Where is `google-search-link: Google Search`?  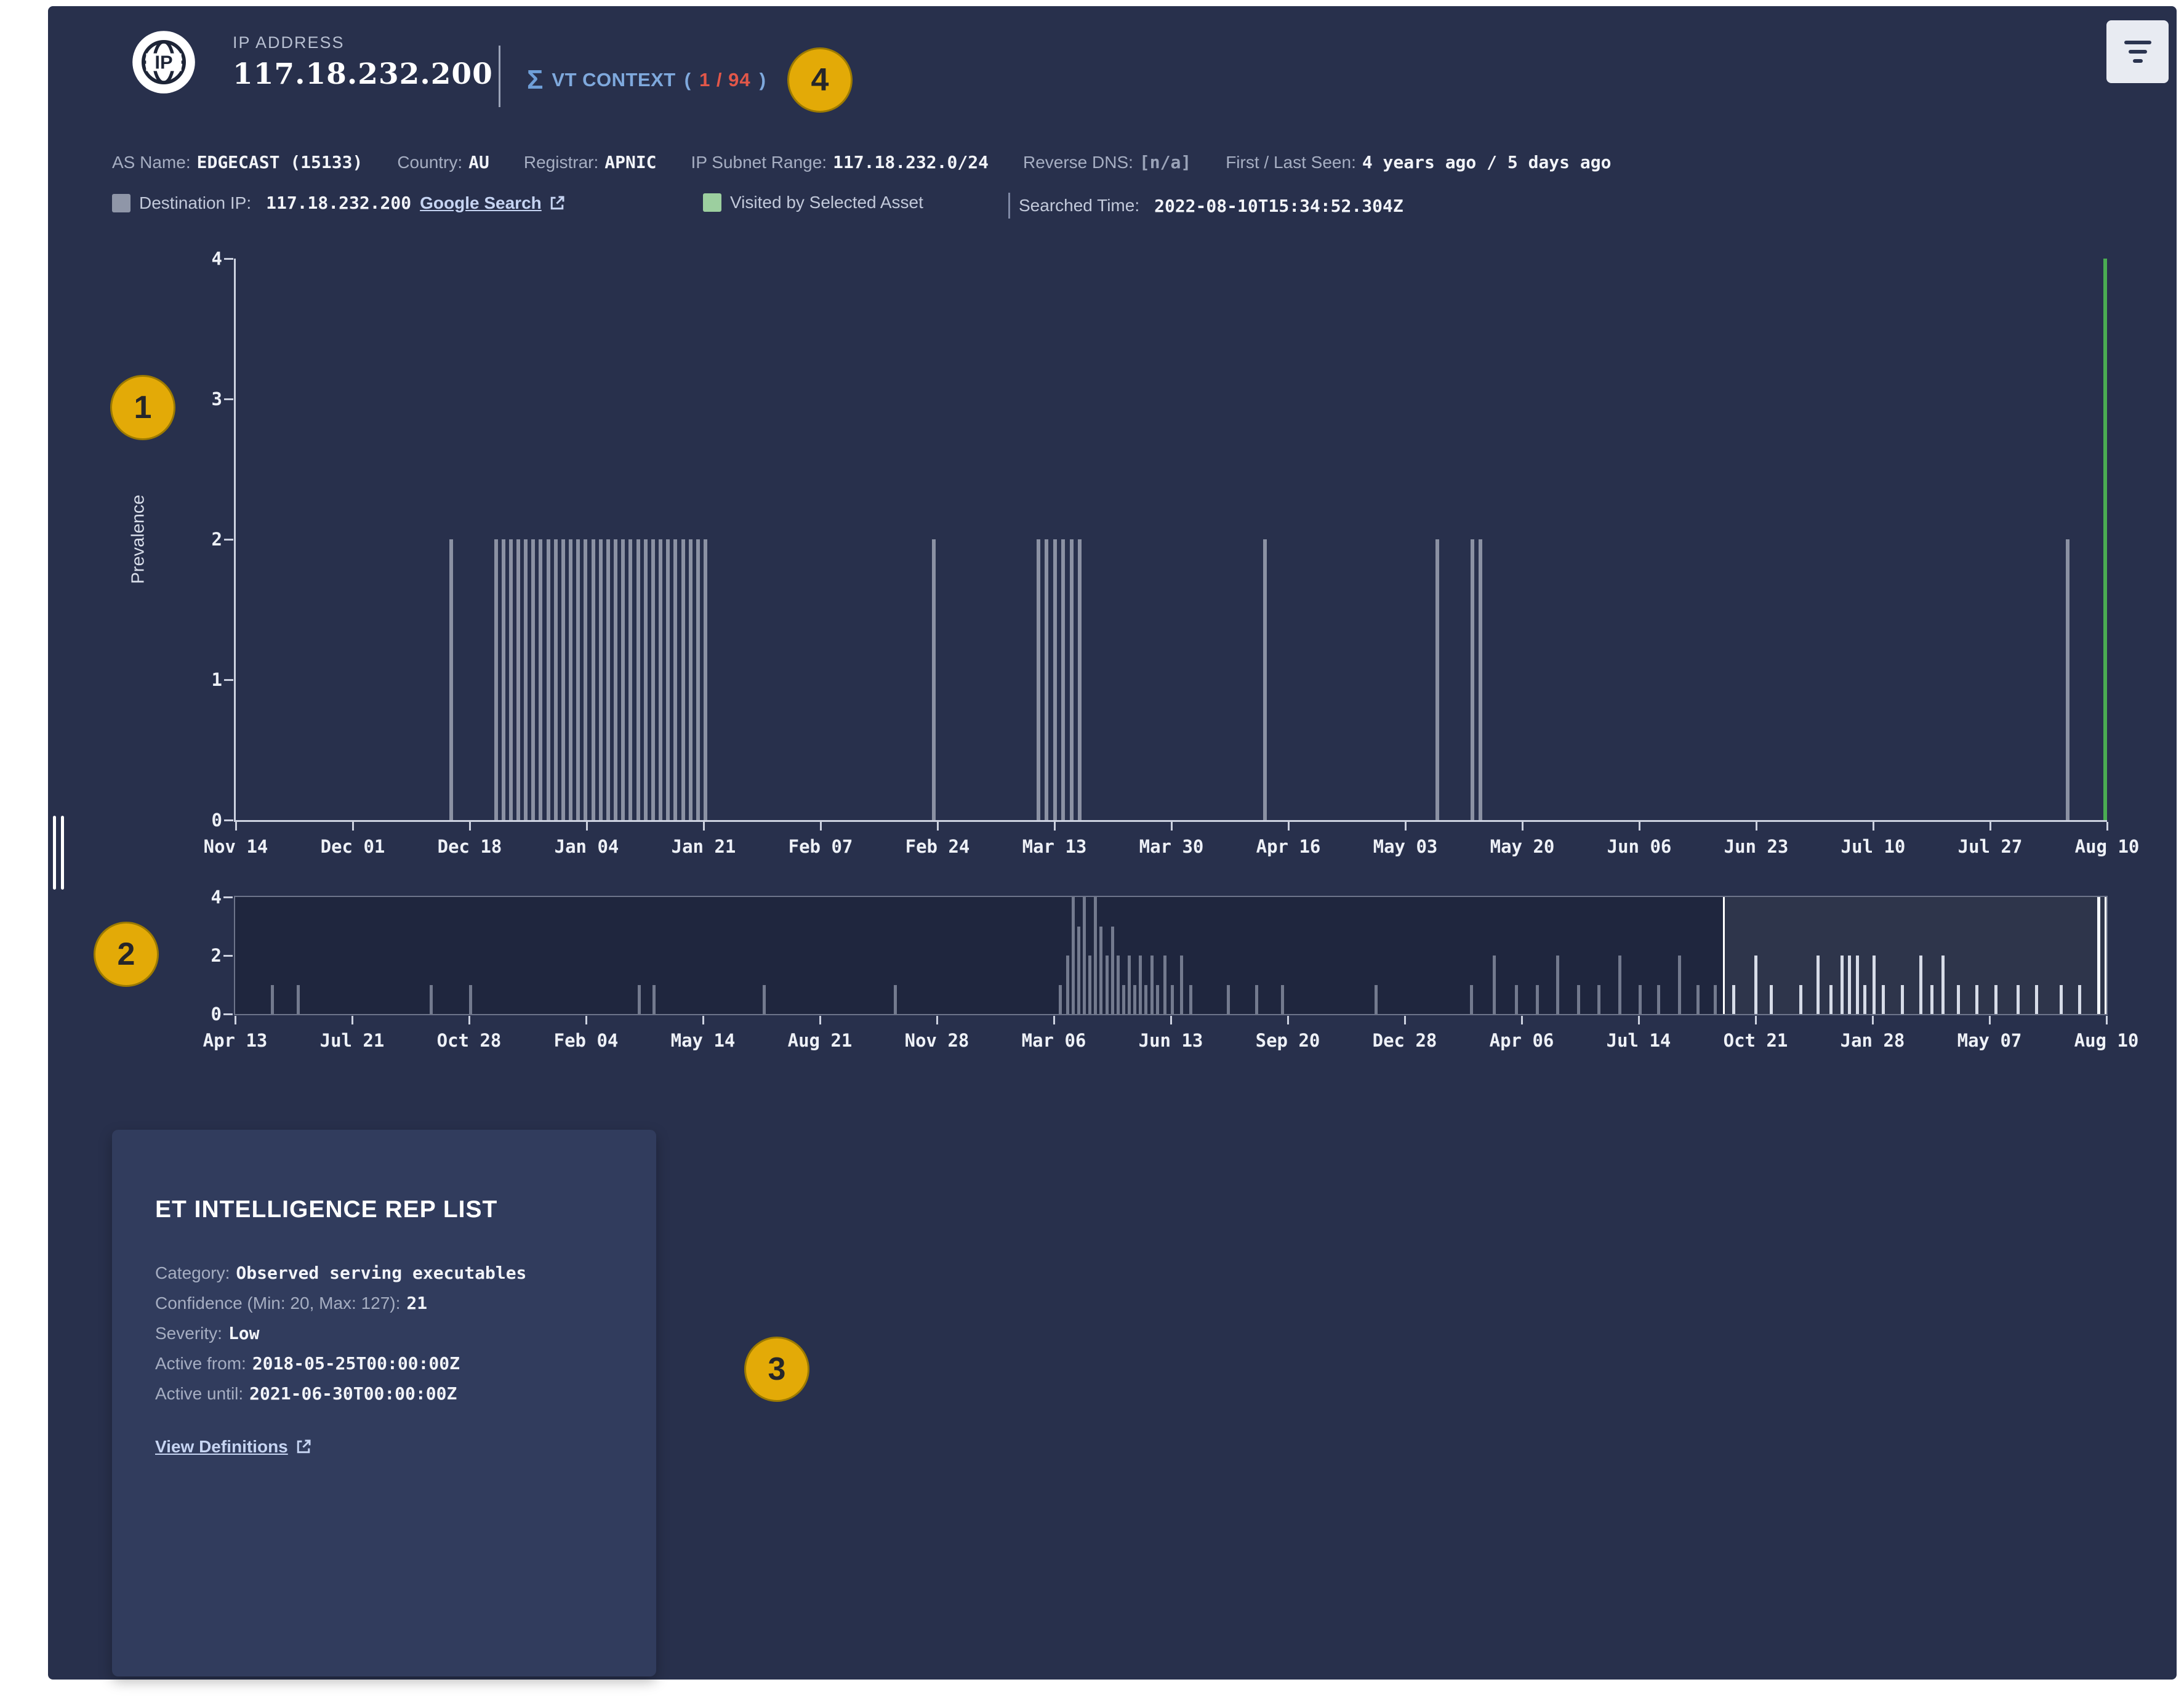 google-search-link: Google Search is located at coordinates (493, 203).